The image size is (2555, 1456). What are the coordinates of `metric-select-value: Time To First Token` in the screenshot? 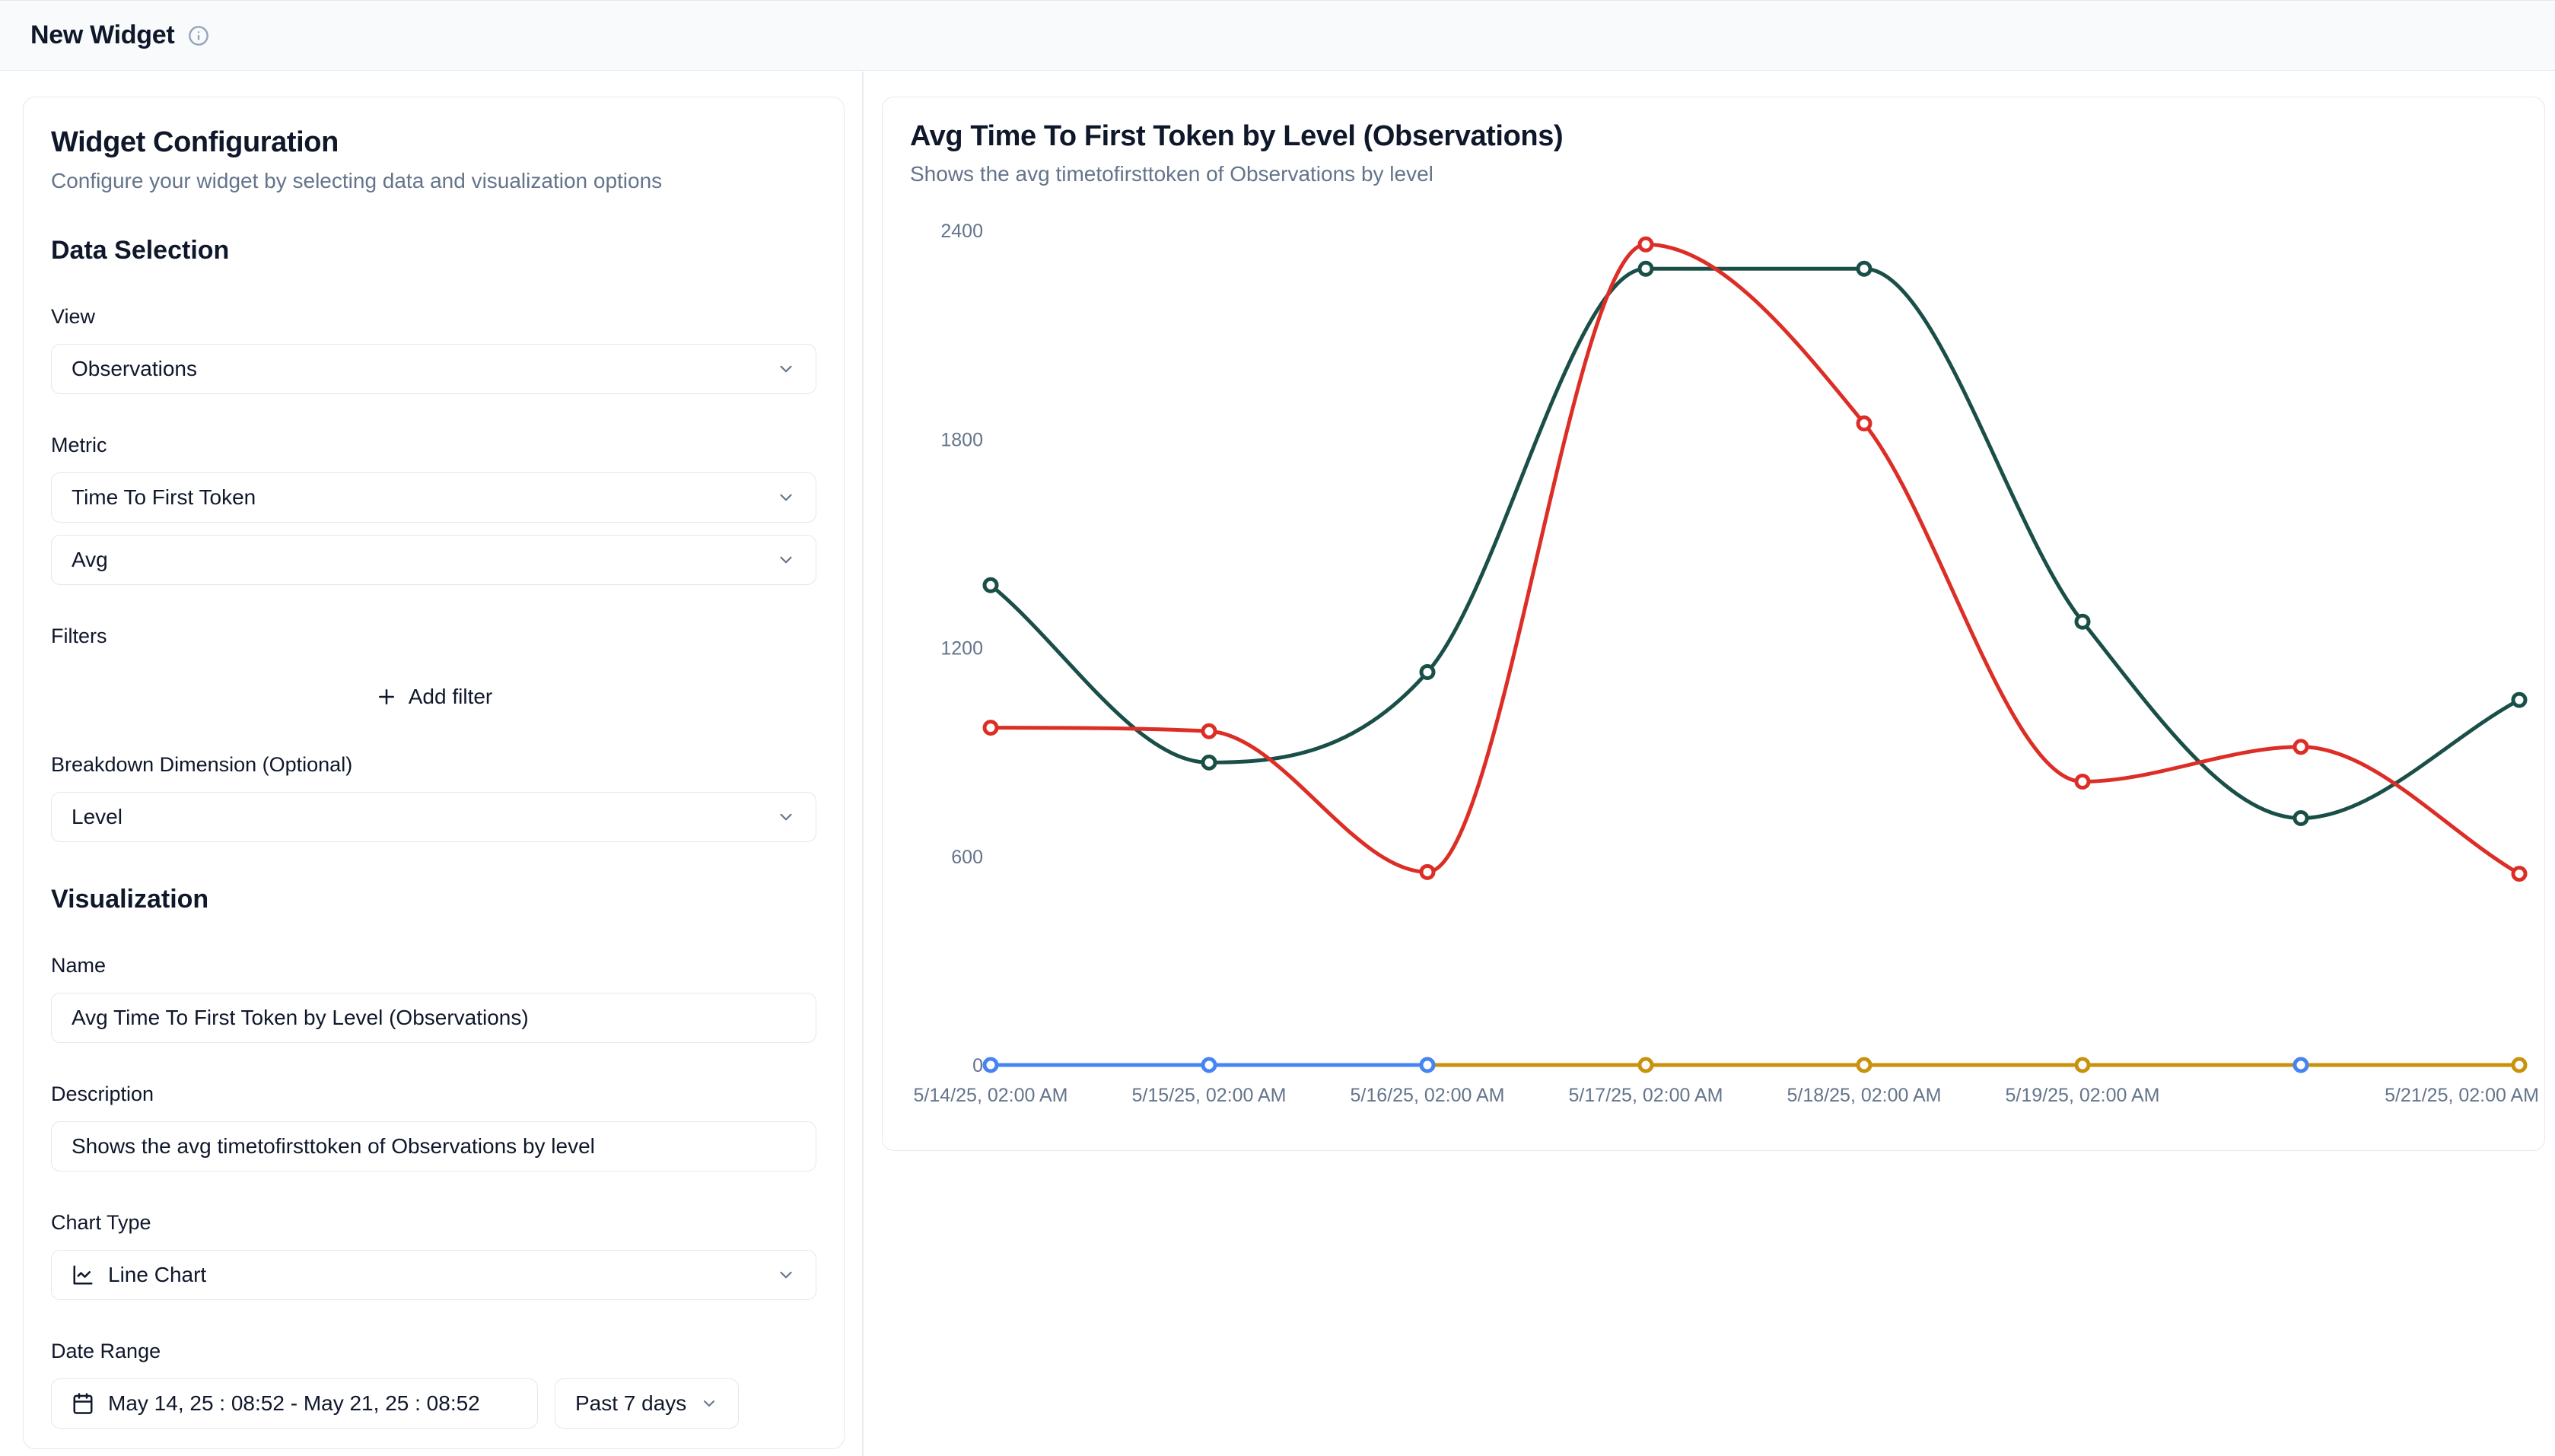 It's located at (164, 497).